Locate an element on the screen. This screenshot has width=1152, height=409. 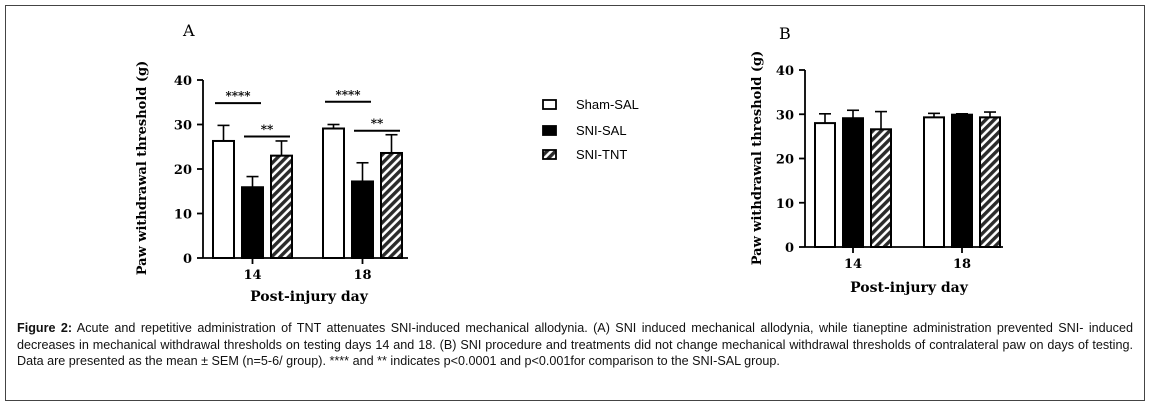
legend-swatch-sni-sal is located at coordinates (549, 130).